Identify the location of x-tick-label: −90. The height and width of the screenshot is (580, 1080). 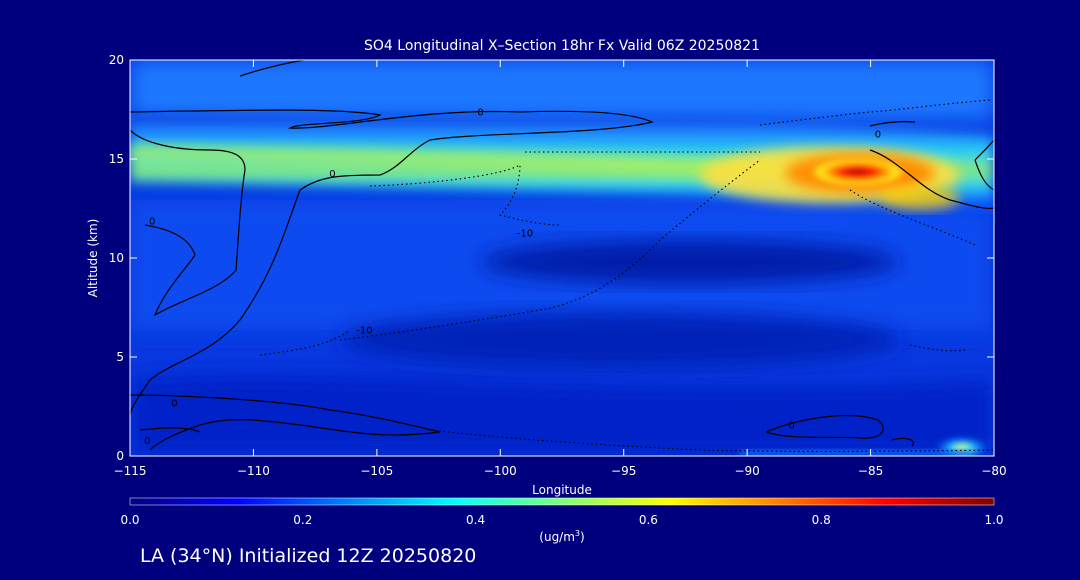
(746, 471).